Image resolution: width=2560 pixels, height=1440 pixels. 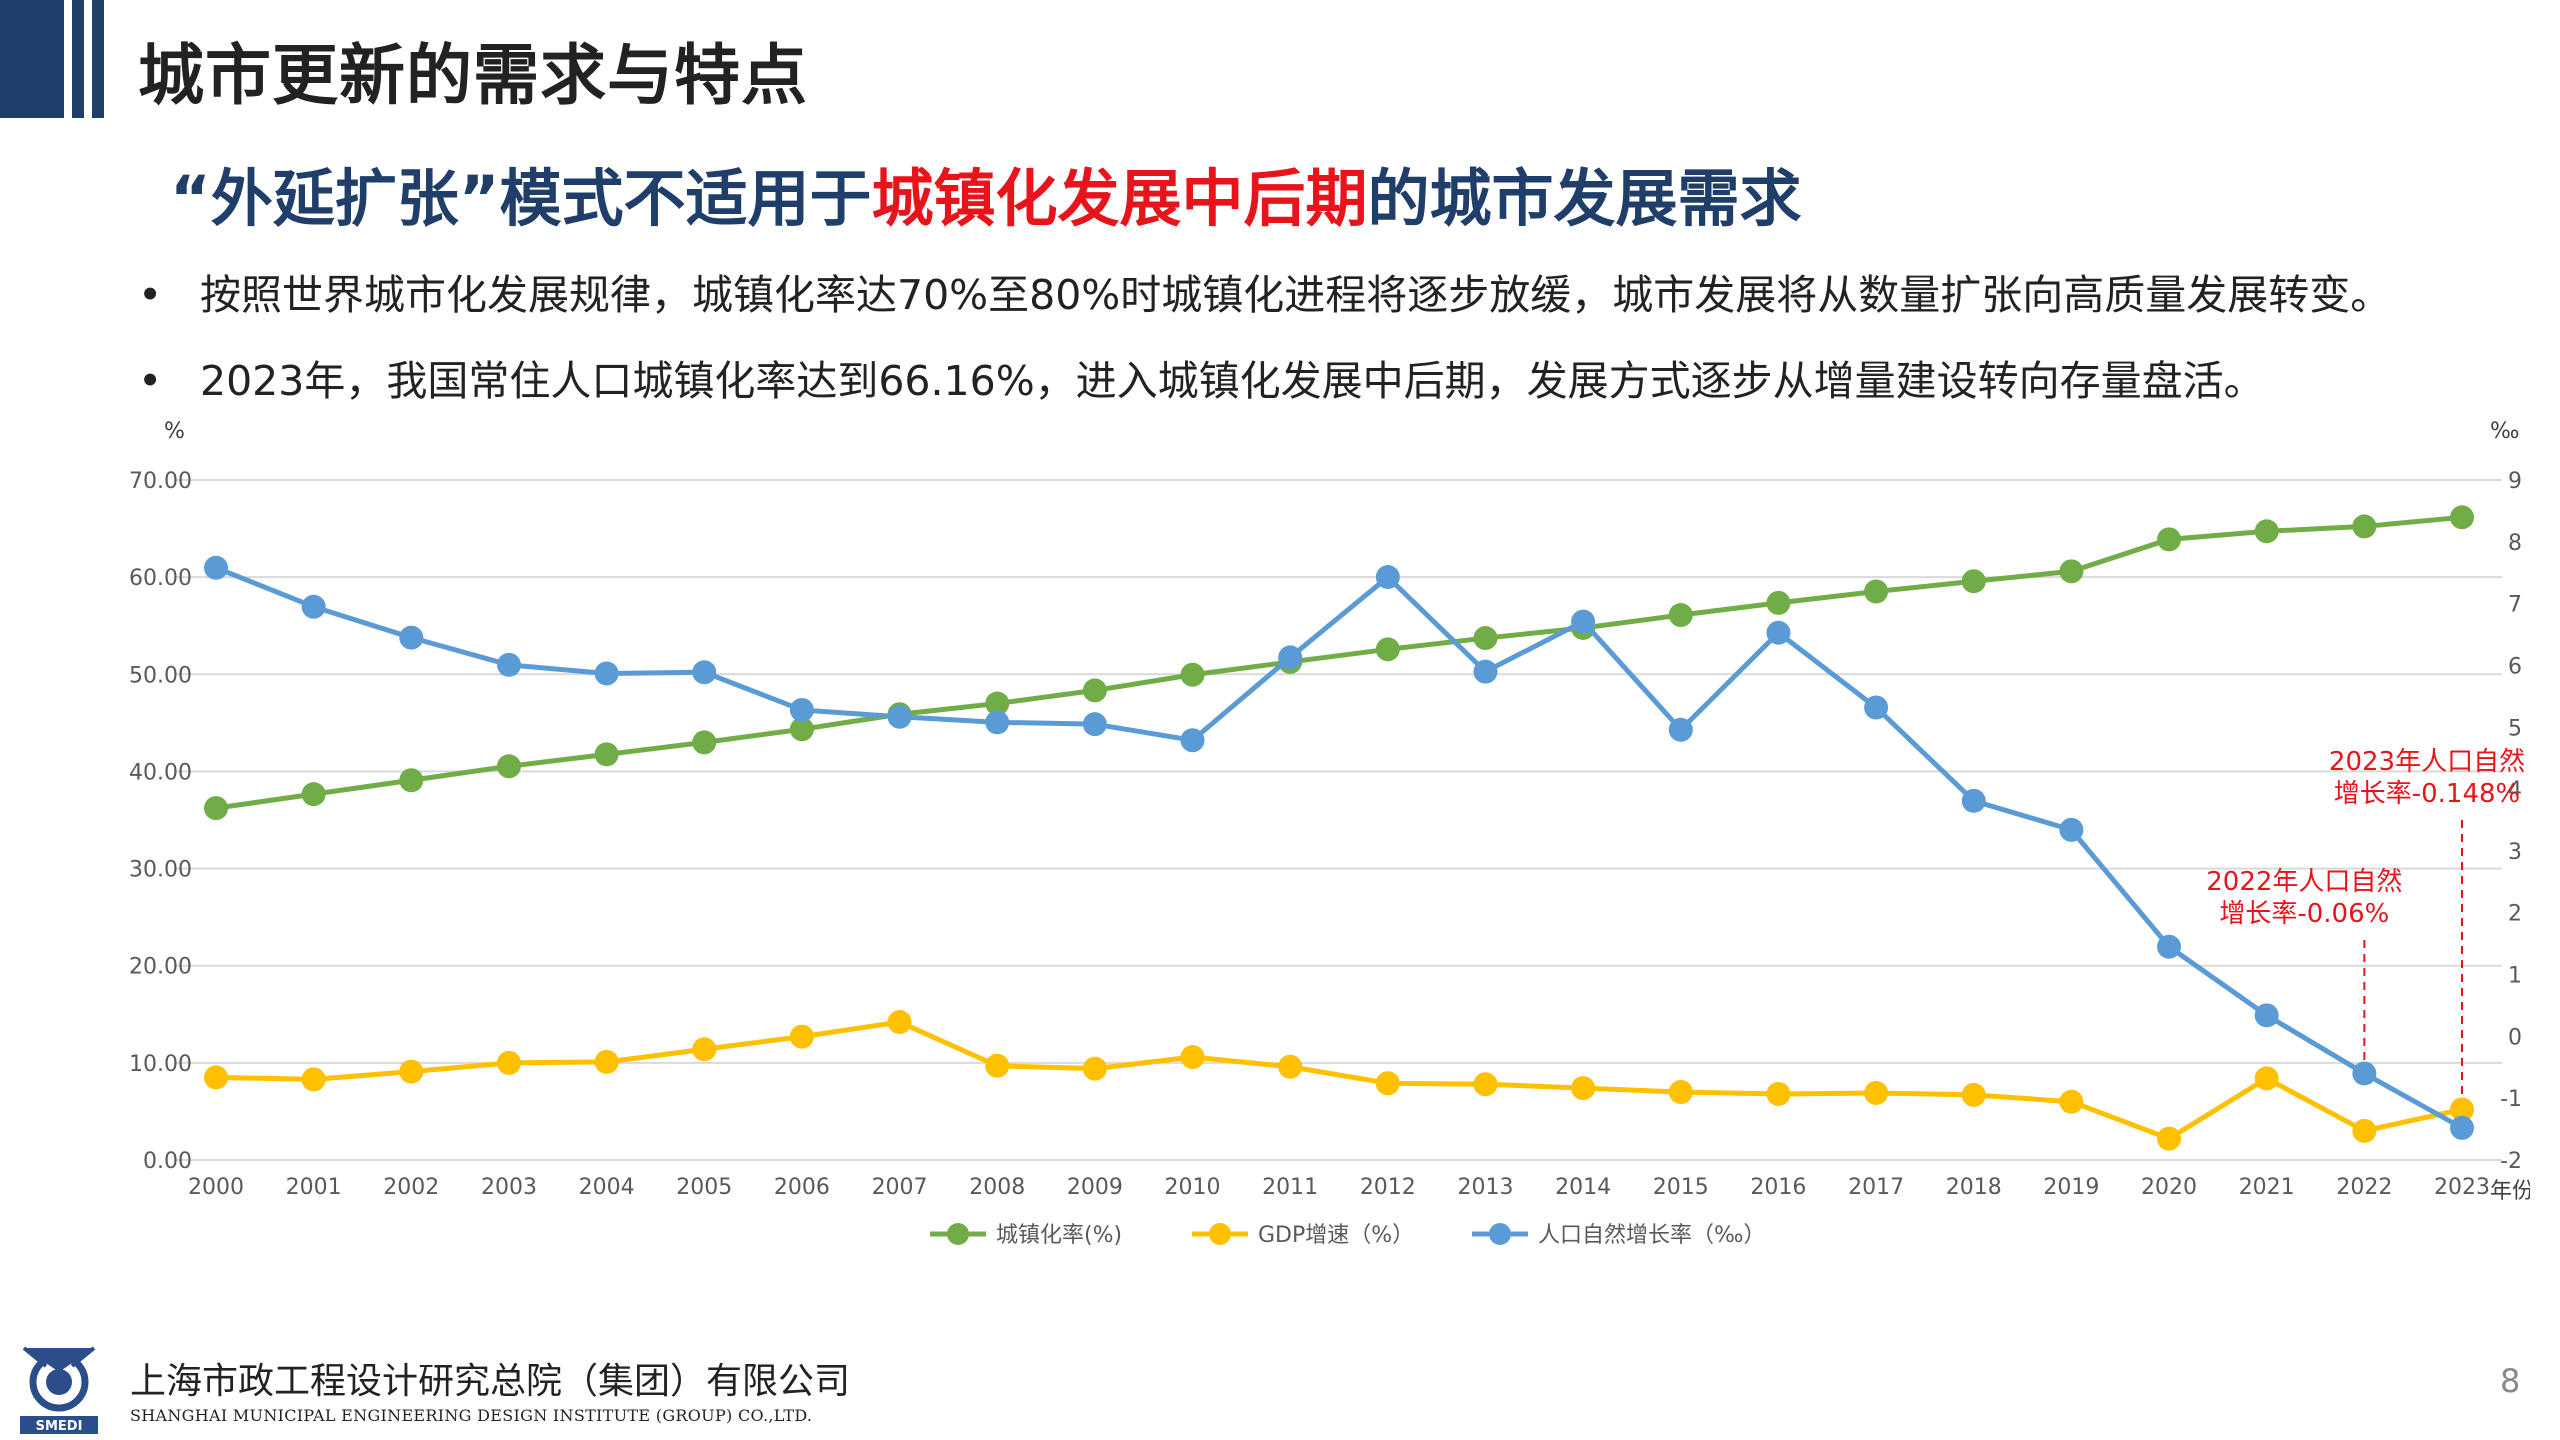 I want to click on x-tick-label: 2021, so click(x=2267, y=1187).